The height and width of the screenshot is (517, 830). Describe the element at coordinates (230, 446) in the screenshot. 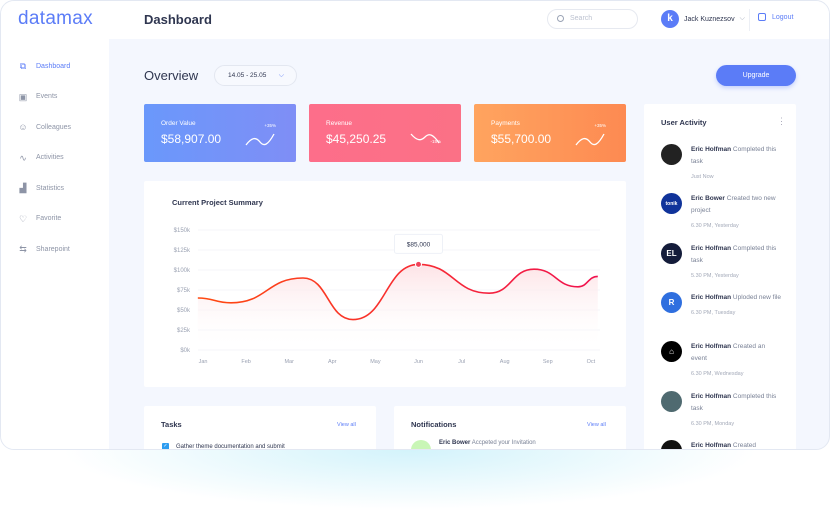

I see `task-label: Gather theme documentation and submit` at that location.